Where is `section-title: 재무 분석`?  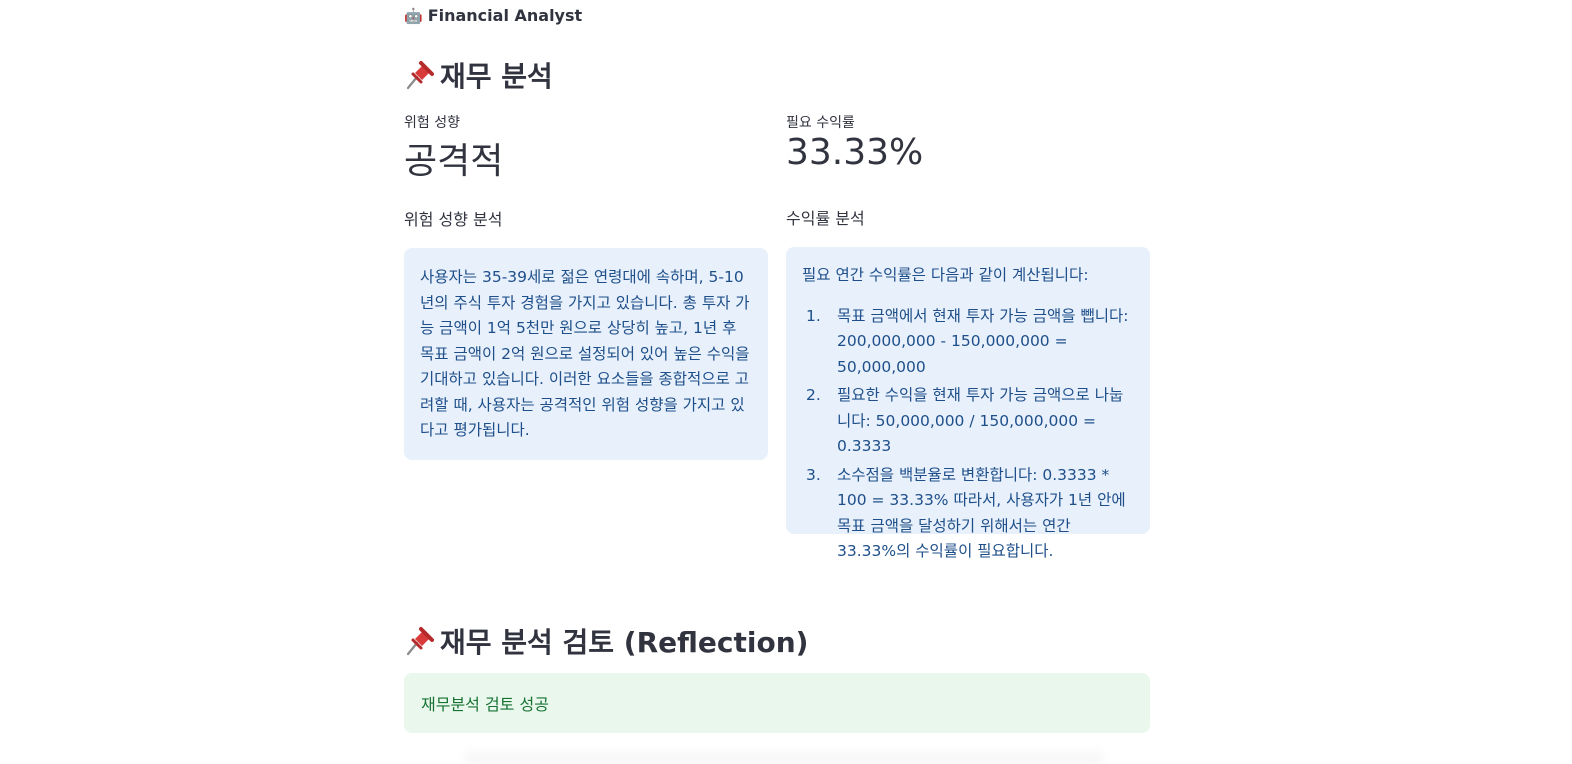 section-title: 재무 분석 is located at coordinates (496, 76).